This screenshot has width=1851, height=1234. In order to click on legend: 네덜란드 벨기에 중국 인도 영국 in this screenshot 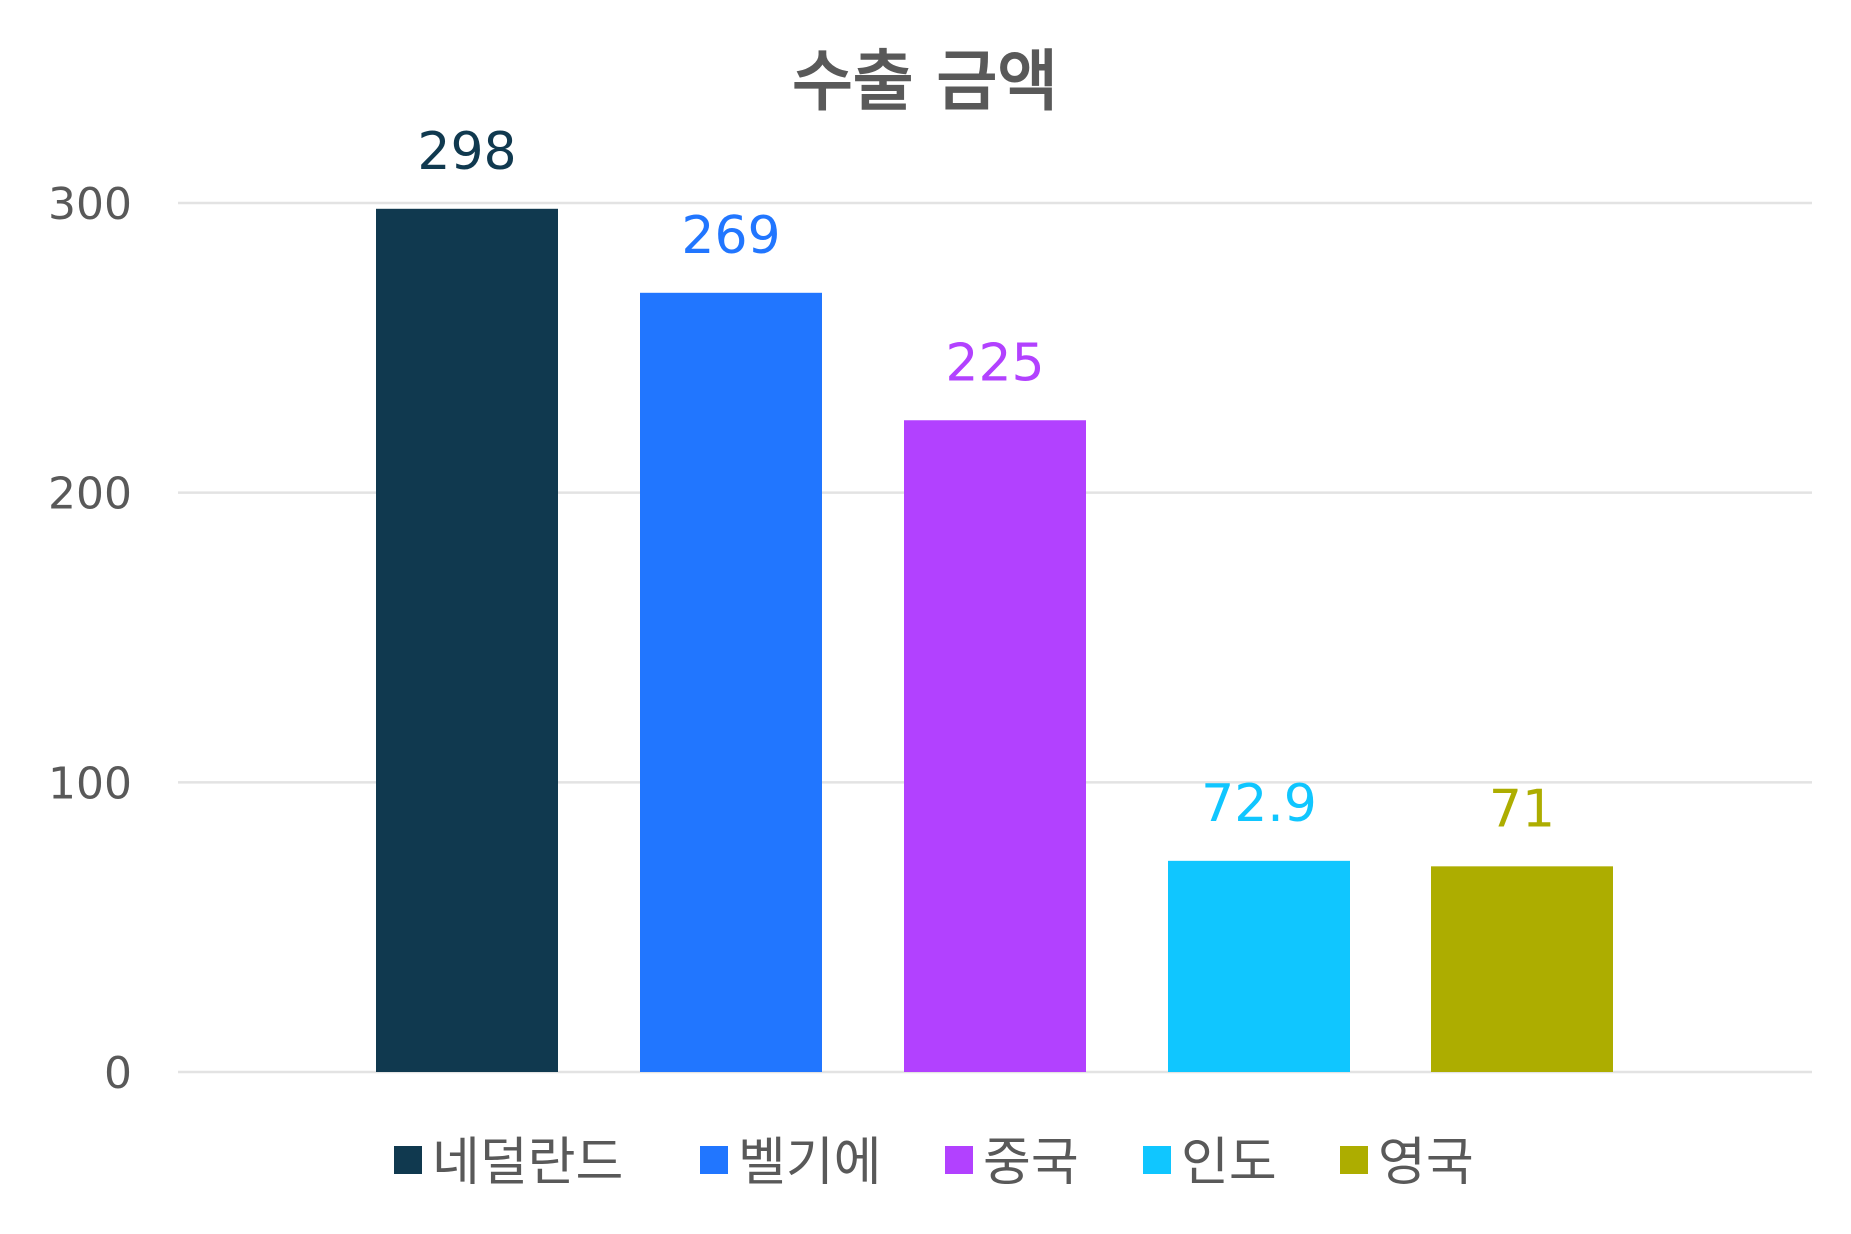, I will do `click(934, 1163)`.